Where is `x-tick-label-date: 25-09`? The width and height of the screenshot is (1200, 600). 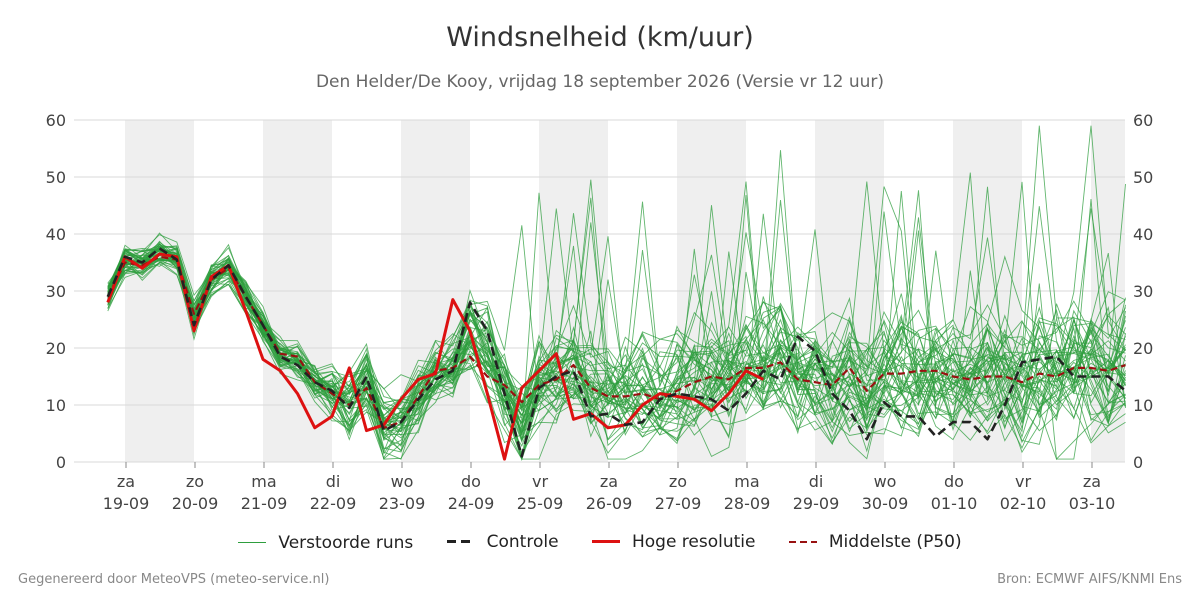 x-tick-label-date: 25-09 is located at coordinates (540, 503).